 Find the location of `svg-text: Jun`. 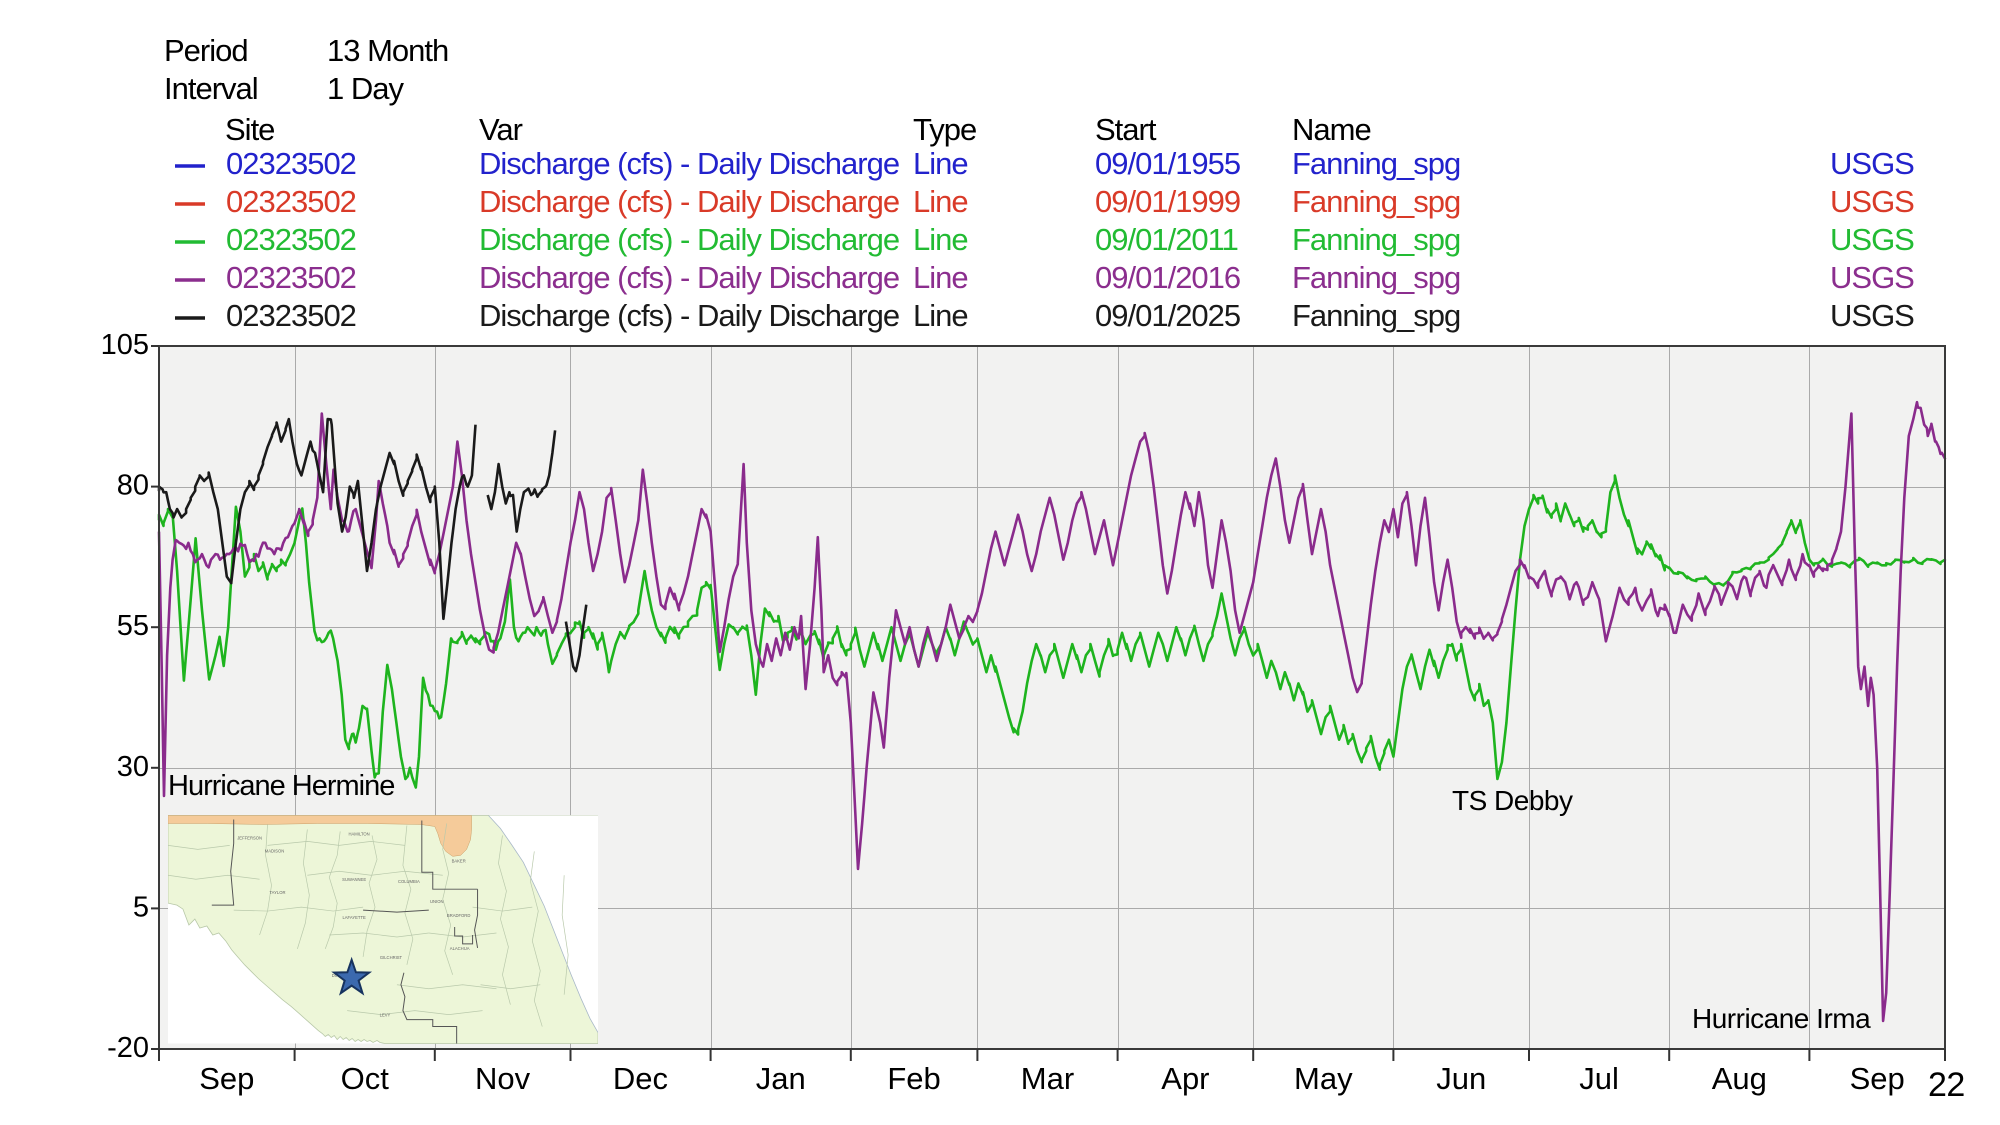

svg-text: Jun is located at coordinates (1461, 1078).